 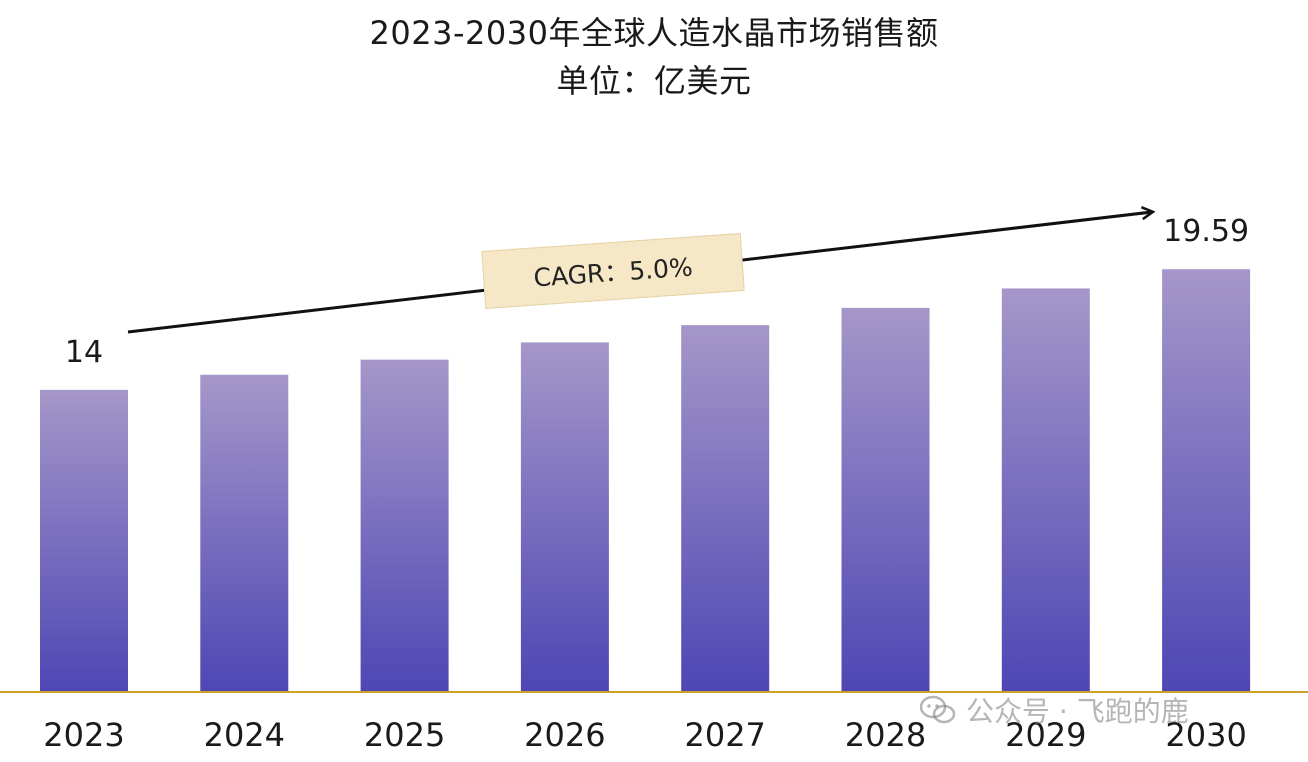 What do you see at coordinates (724, 735) in the screenshot?
I see `x-tick-label-2027: 2027` at bounding box center [724, 735].